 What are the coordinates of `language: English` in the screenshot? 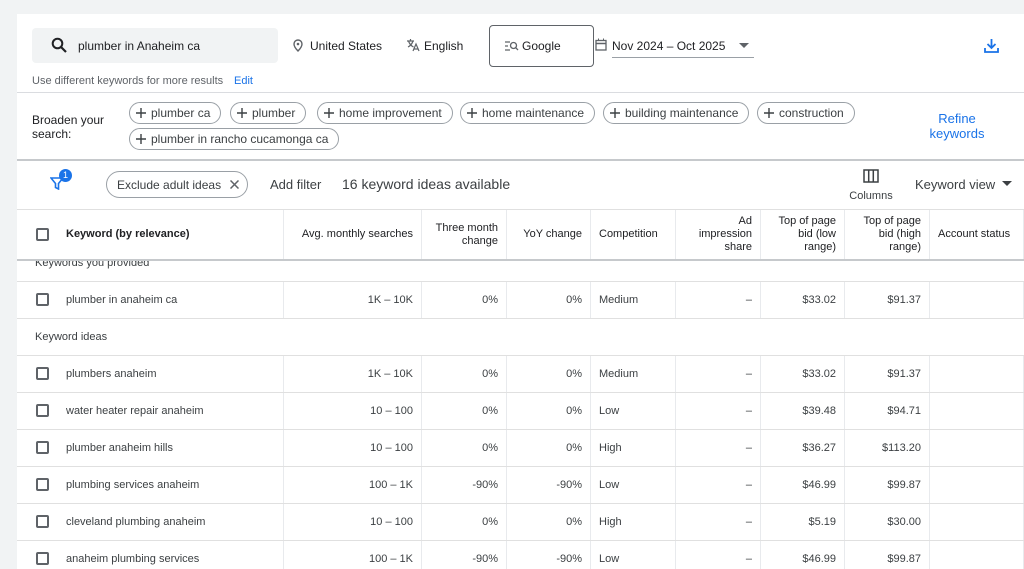 It's located at (444, 46).